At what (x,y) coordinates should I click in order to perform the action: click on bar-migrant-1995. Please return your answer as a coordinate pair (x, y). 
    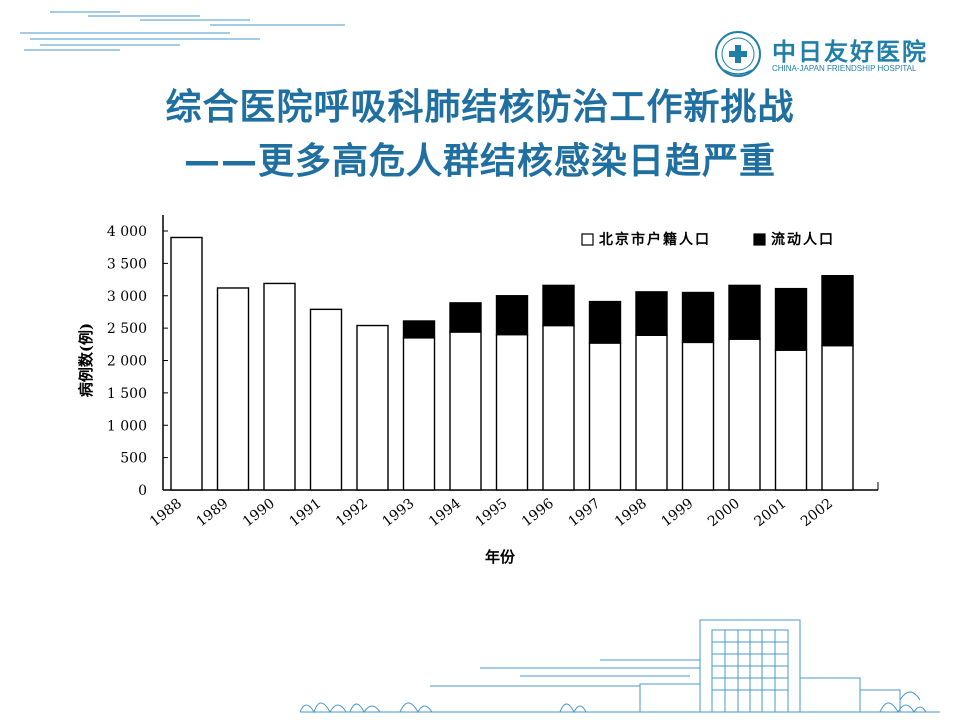
    Looking at the image, I should click on (512, 315).